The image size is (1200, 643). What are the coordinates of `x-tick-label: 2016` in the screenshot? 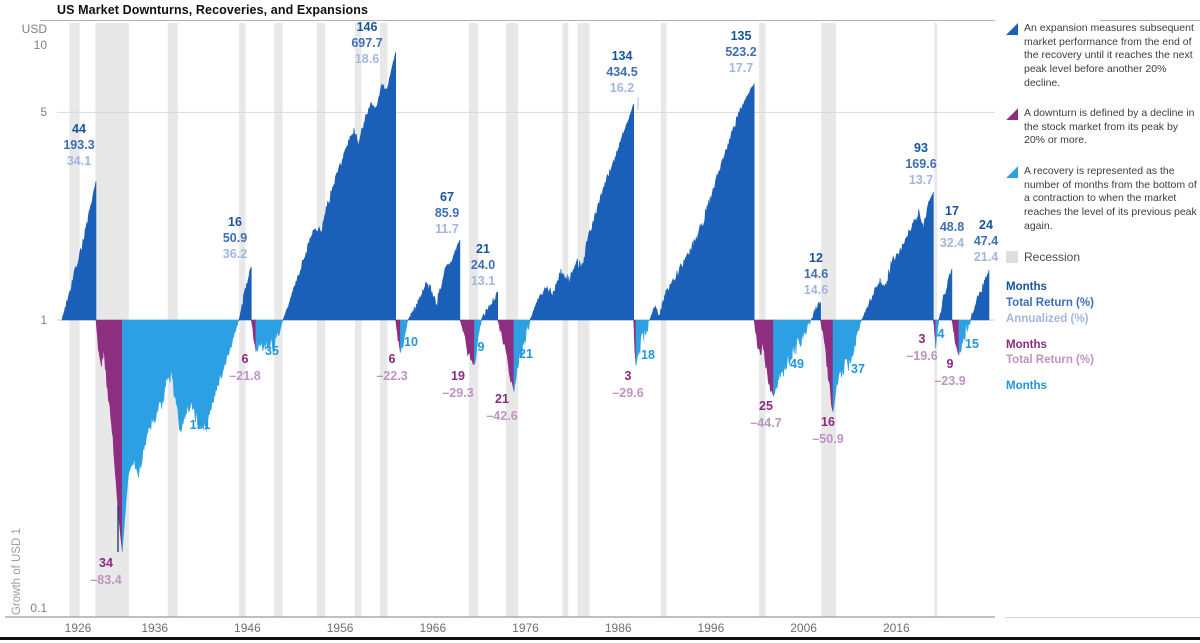 It's located at (896, 628).